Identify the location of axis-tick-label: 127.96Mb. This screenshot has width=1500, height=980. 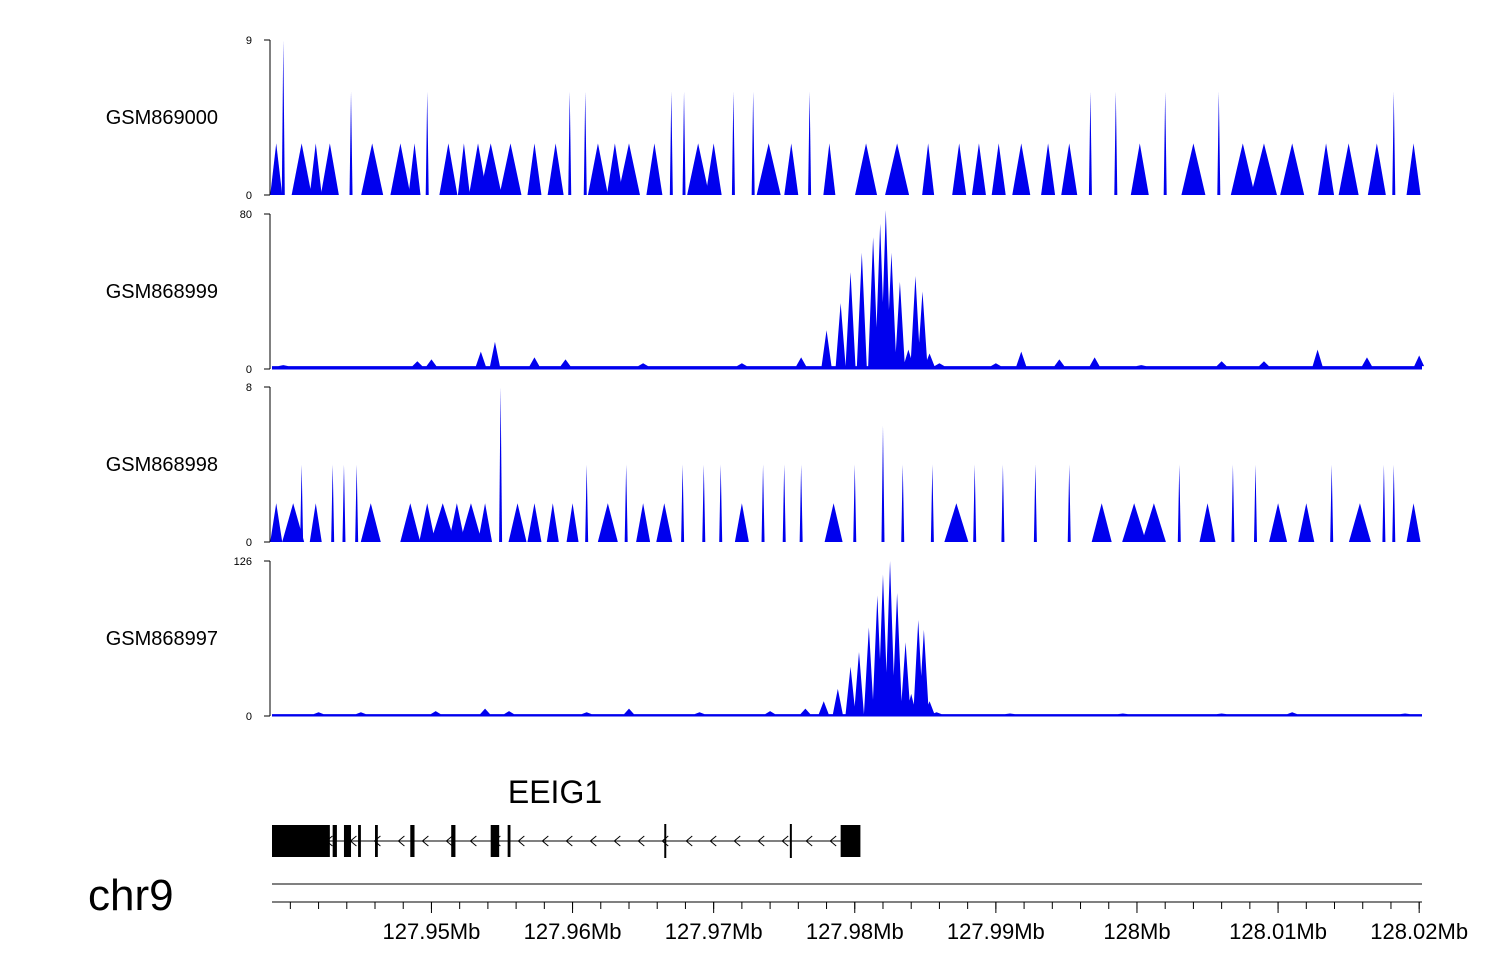
(573, 931).